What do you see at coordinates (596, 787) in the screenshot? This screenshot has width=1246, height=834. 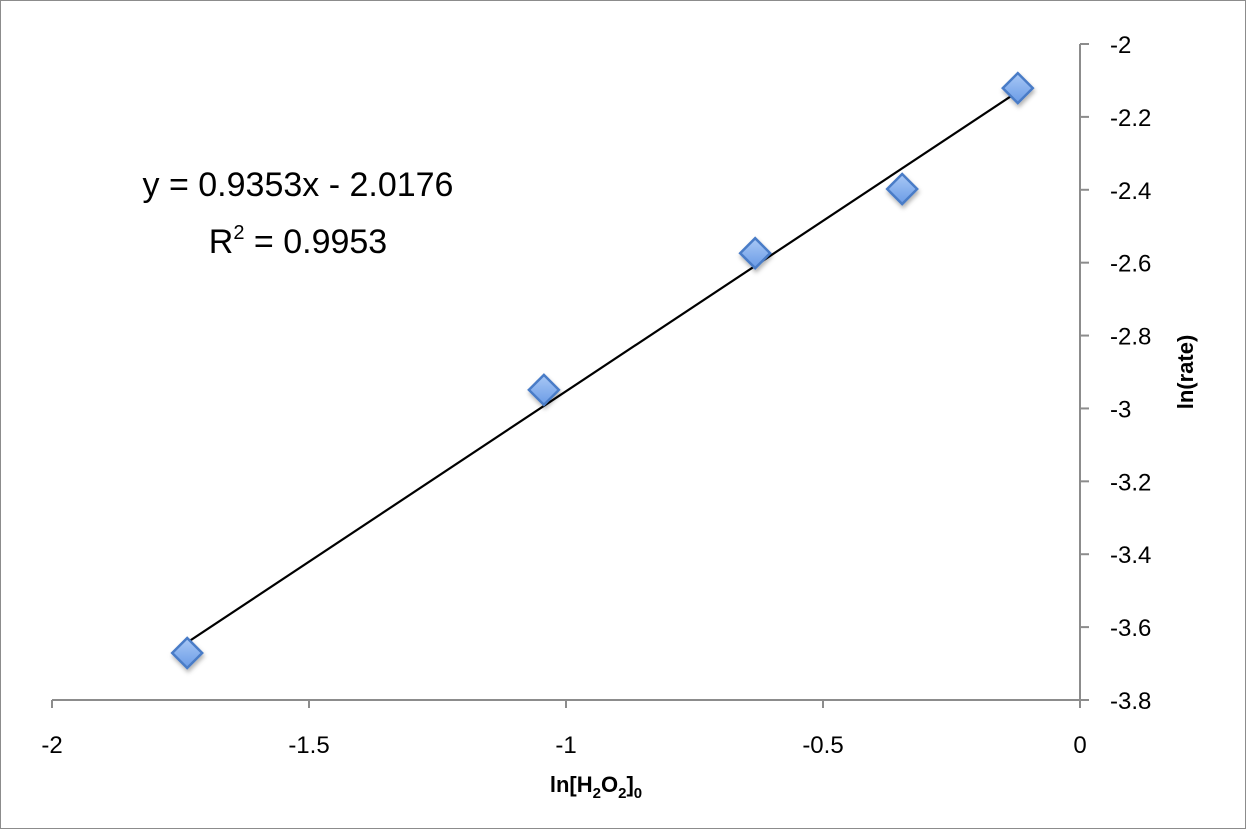 I see `x-axis-title: ln[H2O2]0` at bounding box center [596, 787].